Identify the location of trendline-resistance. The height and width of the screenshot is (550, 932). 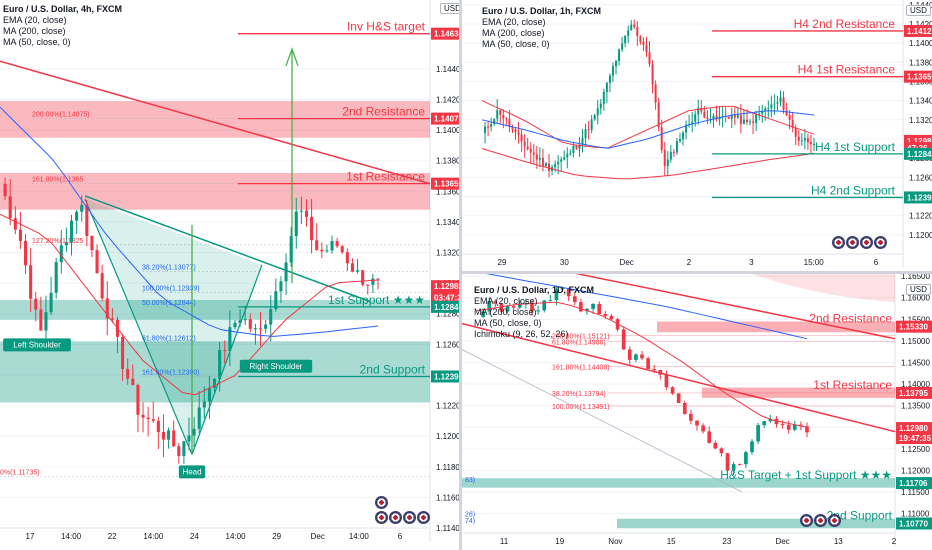
(215, 122).